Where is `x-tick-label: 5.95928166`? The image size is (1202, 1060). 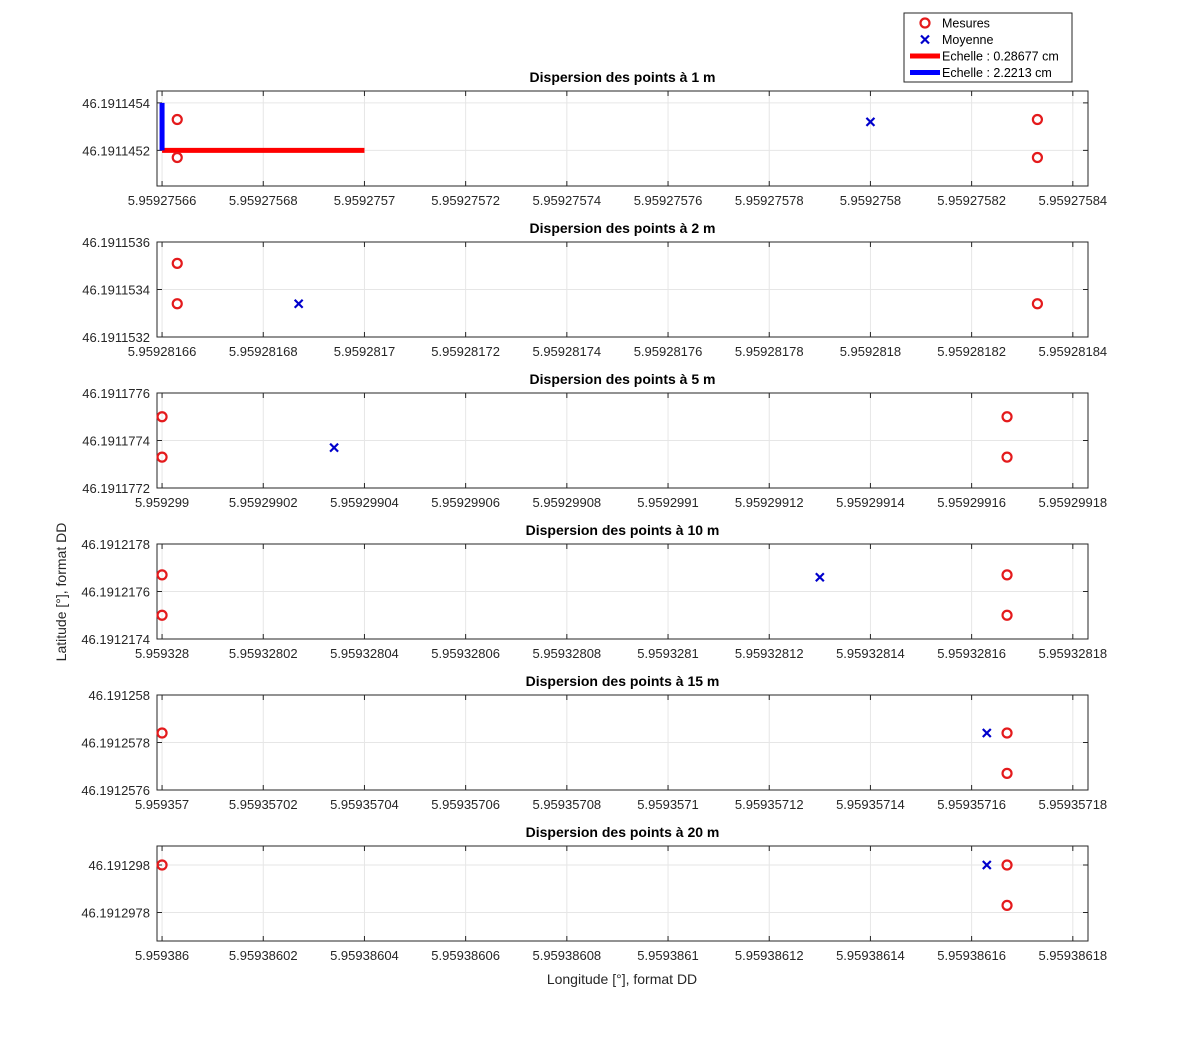 x-tick-label: 5.95928166 is located at coordinates (162, 351).